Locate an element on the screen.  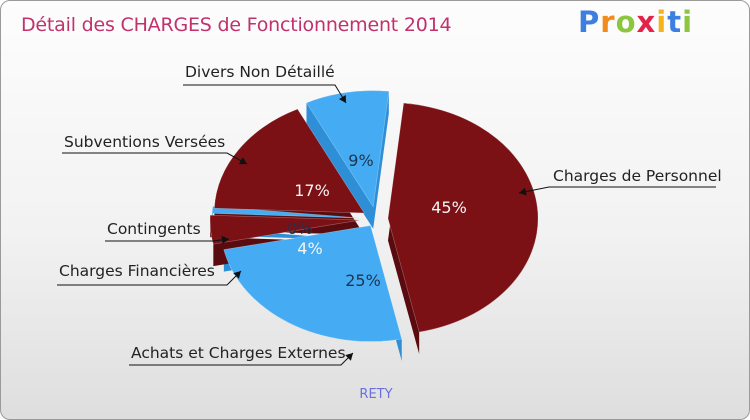
logo-letter: x is located at coordinates (646, 22).